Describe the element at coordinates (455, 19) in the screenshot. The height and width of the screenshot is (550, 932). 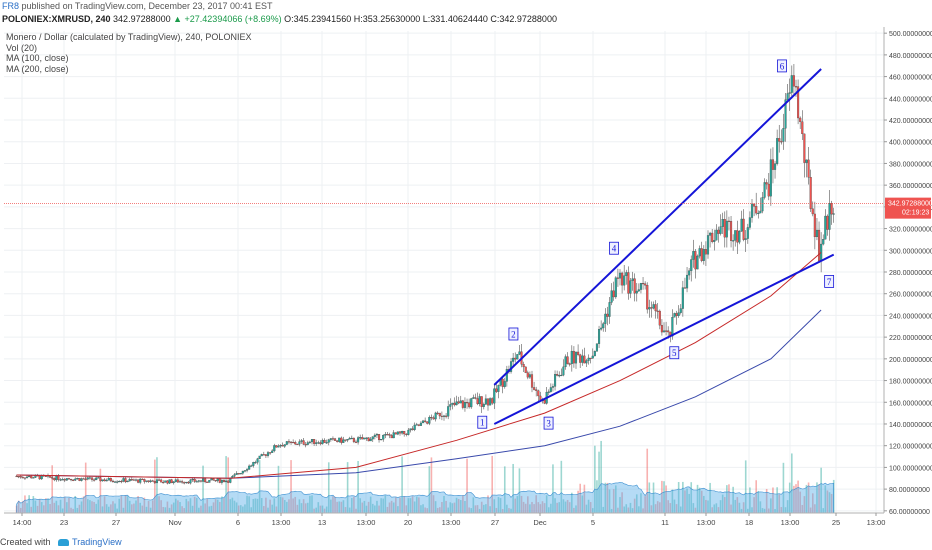
I see `low-value: L:331.40624440` at that location.